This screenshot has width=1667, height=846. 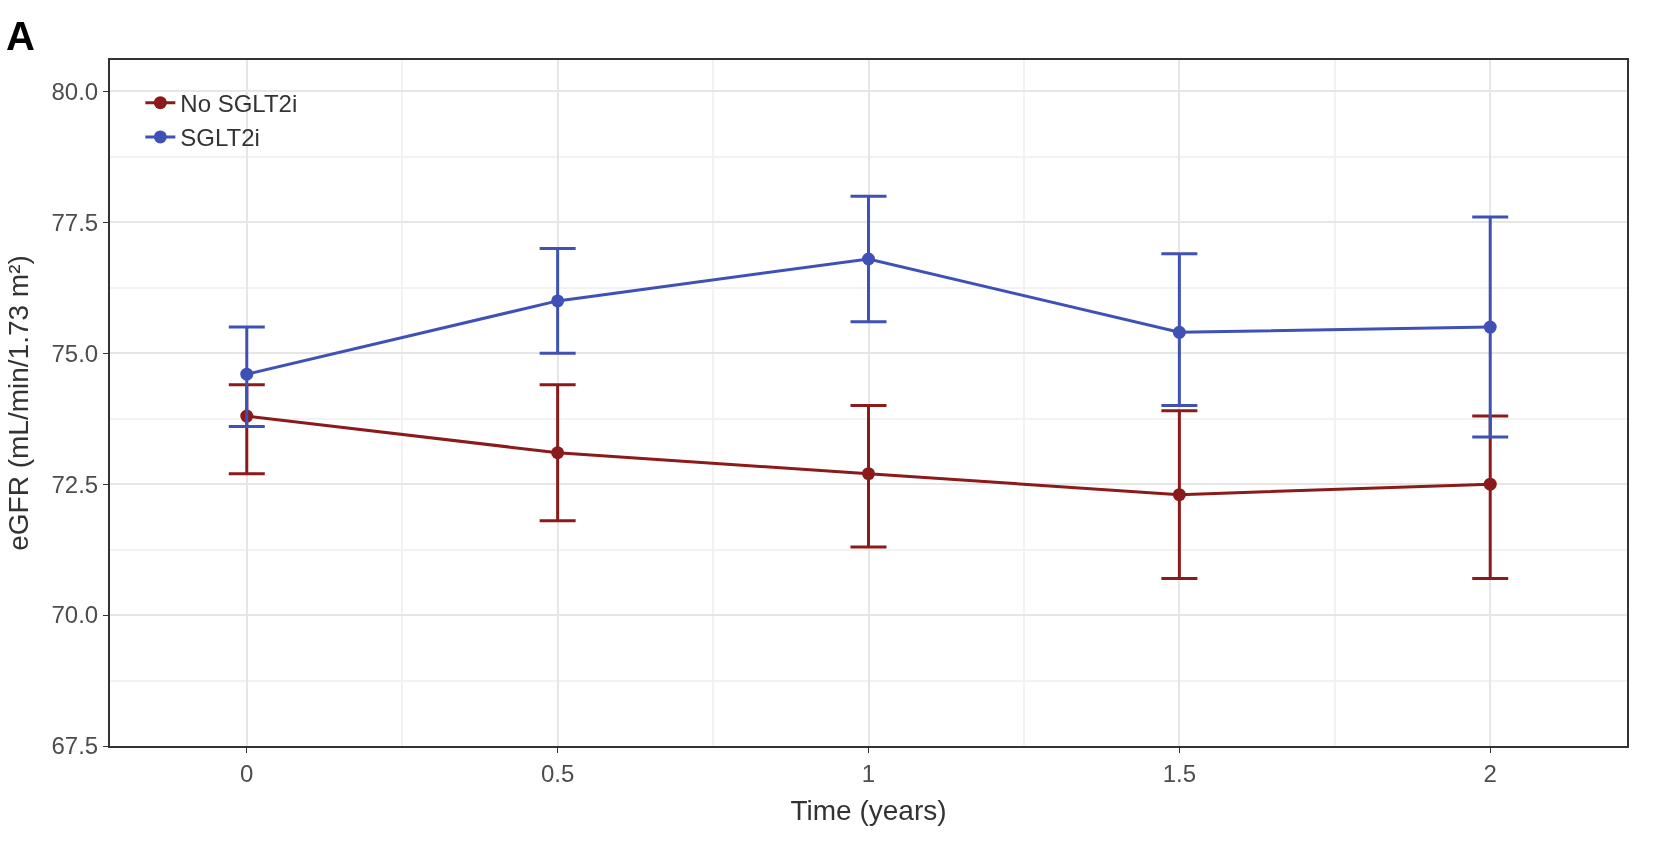 What do you see at coordinates (557, 773) in the screenshot?
I see `x-tick-label: 0.5` at bounding box center [557, 773].